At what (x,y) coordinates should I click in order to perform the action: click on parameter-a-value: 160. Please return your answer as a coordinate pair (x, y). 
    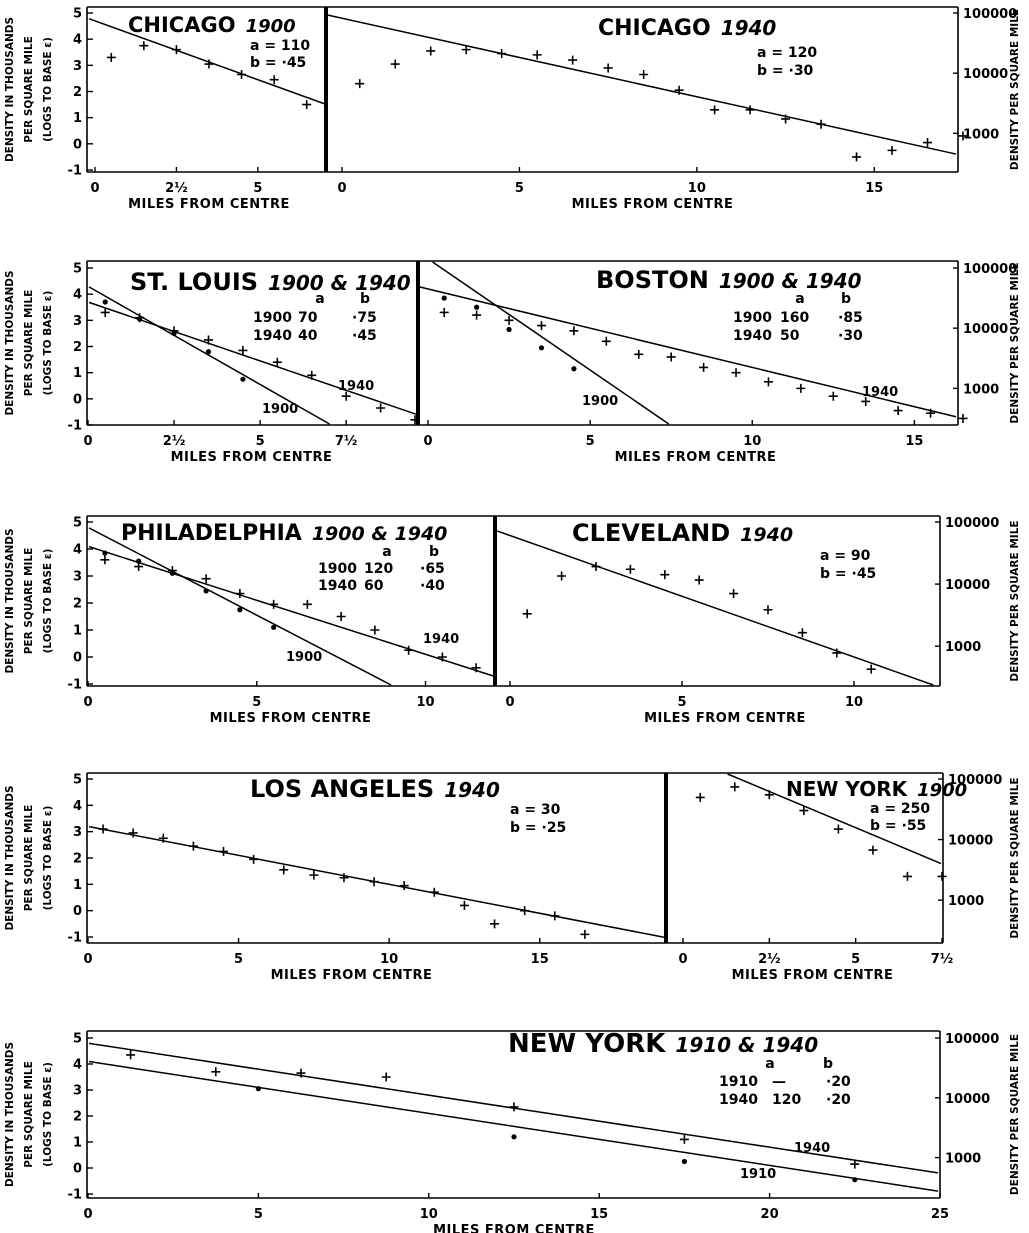
    Looking at the image, I should click on (794, 318).